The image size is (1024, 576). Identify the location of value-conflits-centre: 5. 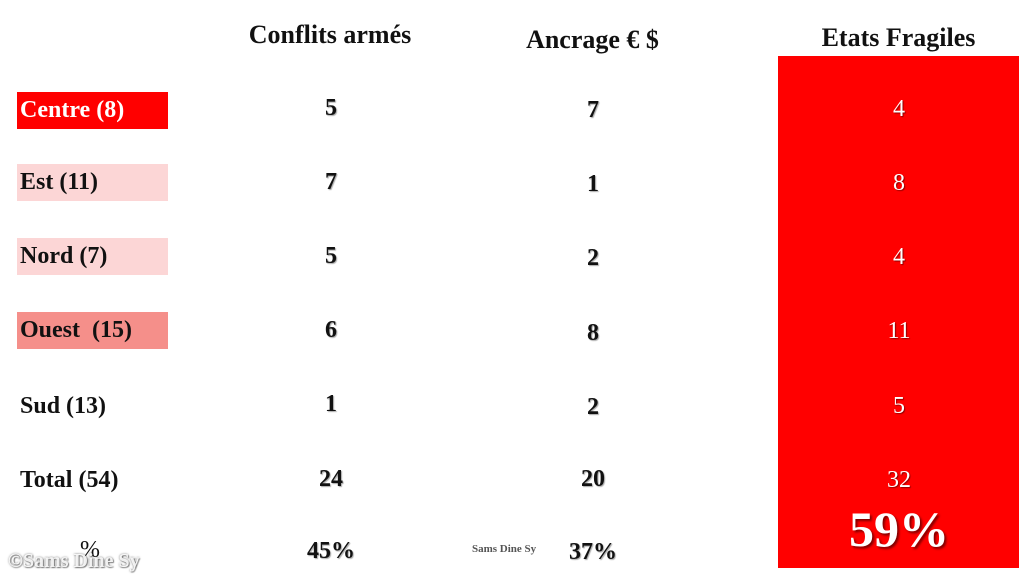
(331, 108).